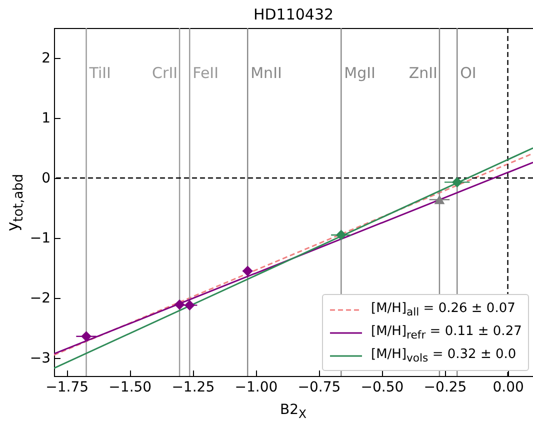  What do you see at coordinates (40, 238) in the screenshot?
I see `y-tick-label: −1` at bounding box center [40, 238].